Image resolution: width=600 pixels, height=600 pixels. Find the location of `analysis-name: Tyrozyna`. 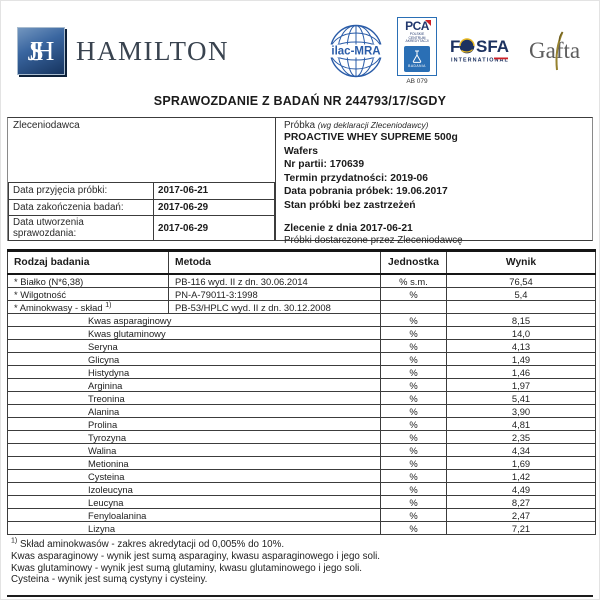

analysis-name: Tyrozyna is located at coordinates (194, 437).